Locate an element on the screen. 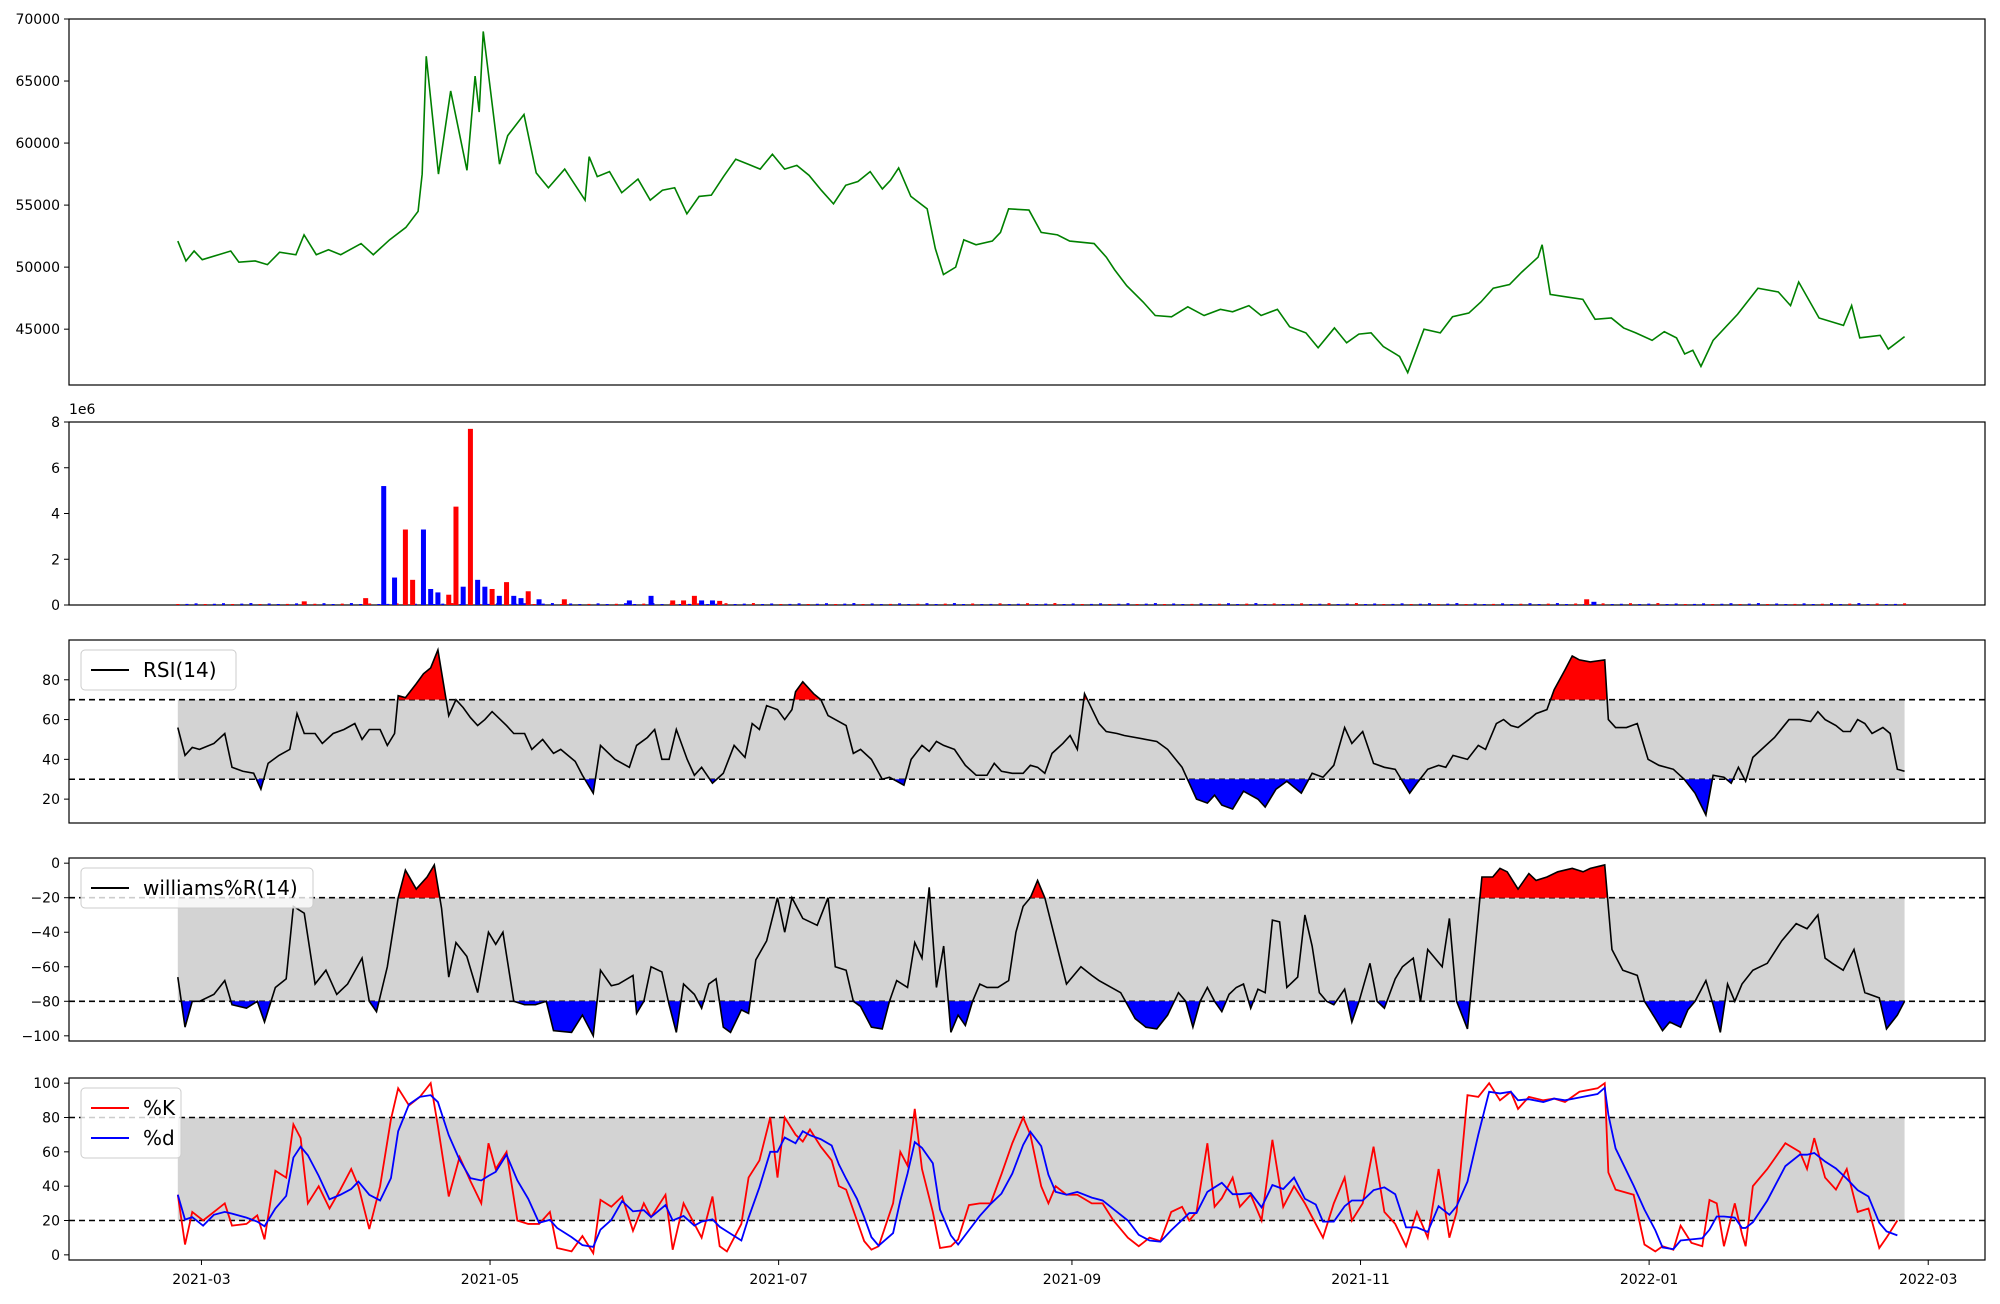 The image size is (2000, 1304). williams-ytick-label: −20 is located at coordinates (45, 899).